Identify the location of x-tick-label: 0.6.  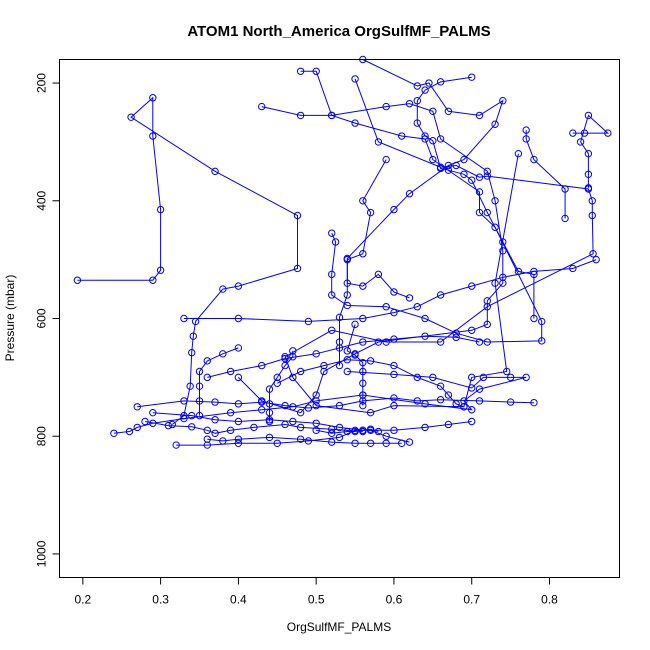
(394, 600).